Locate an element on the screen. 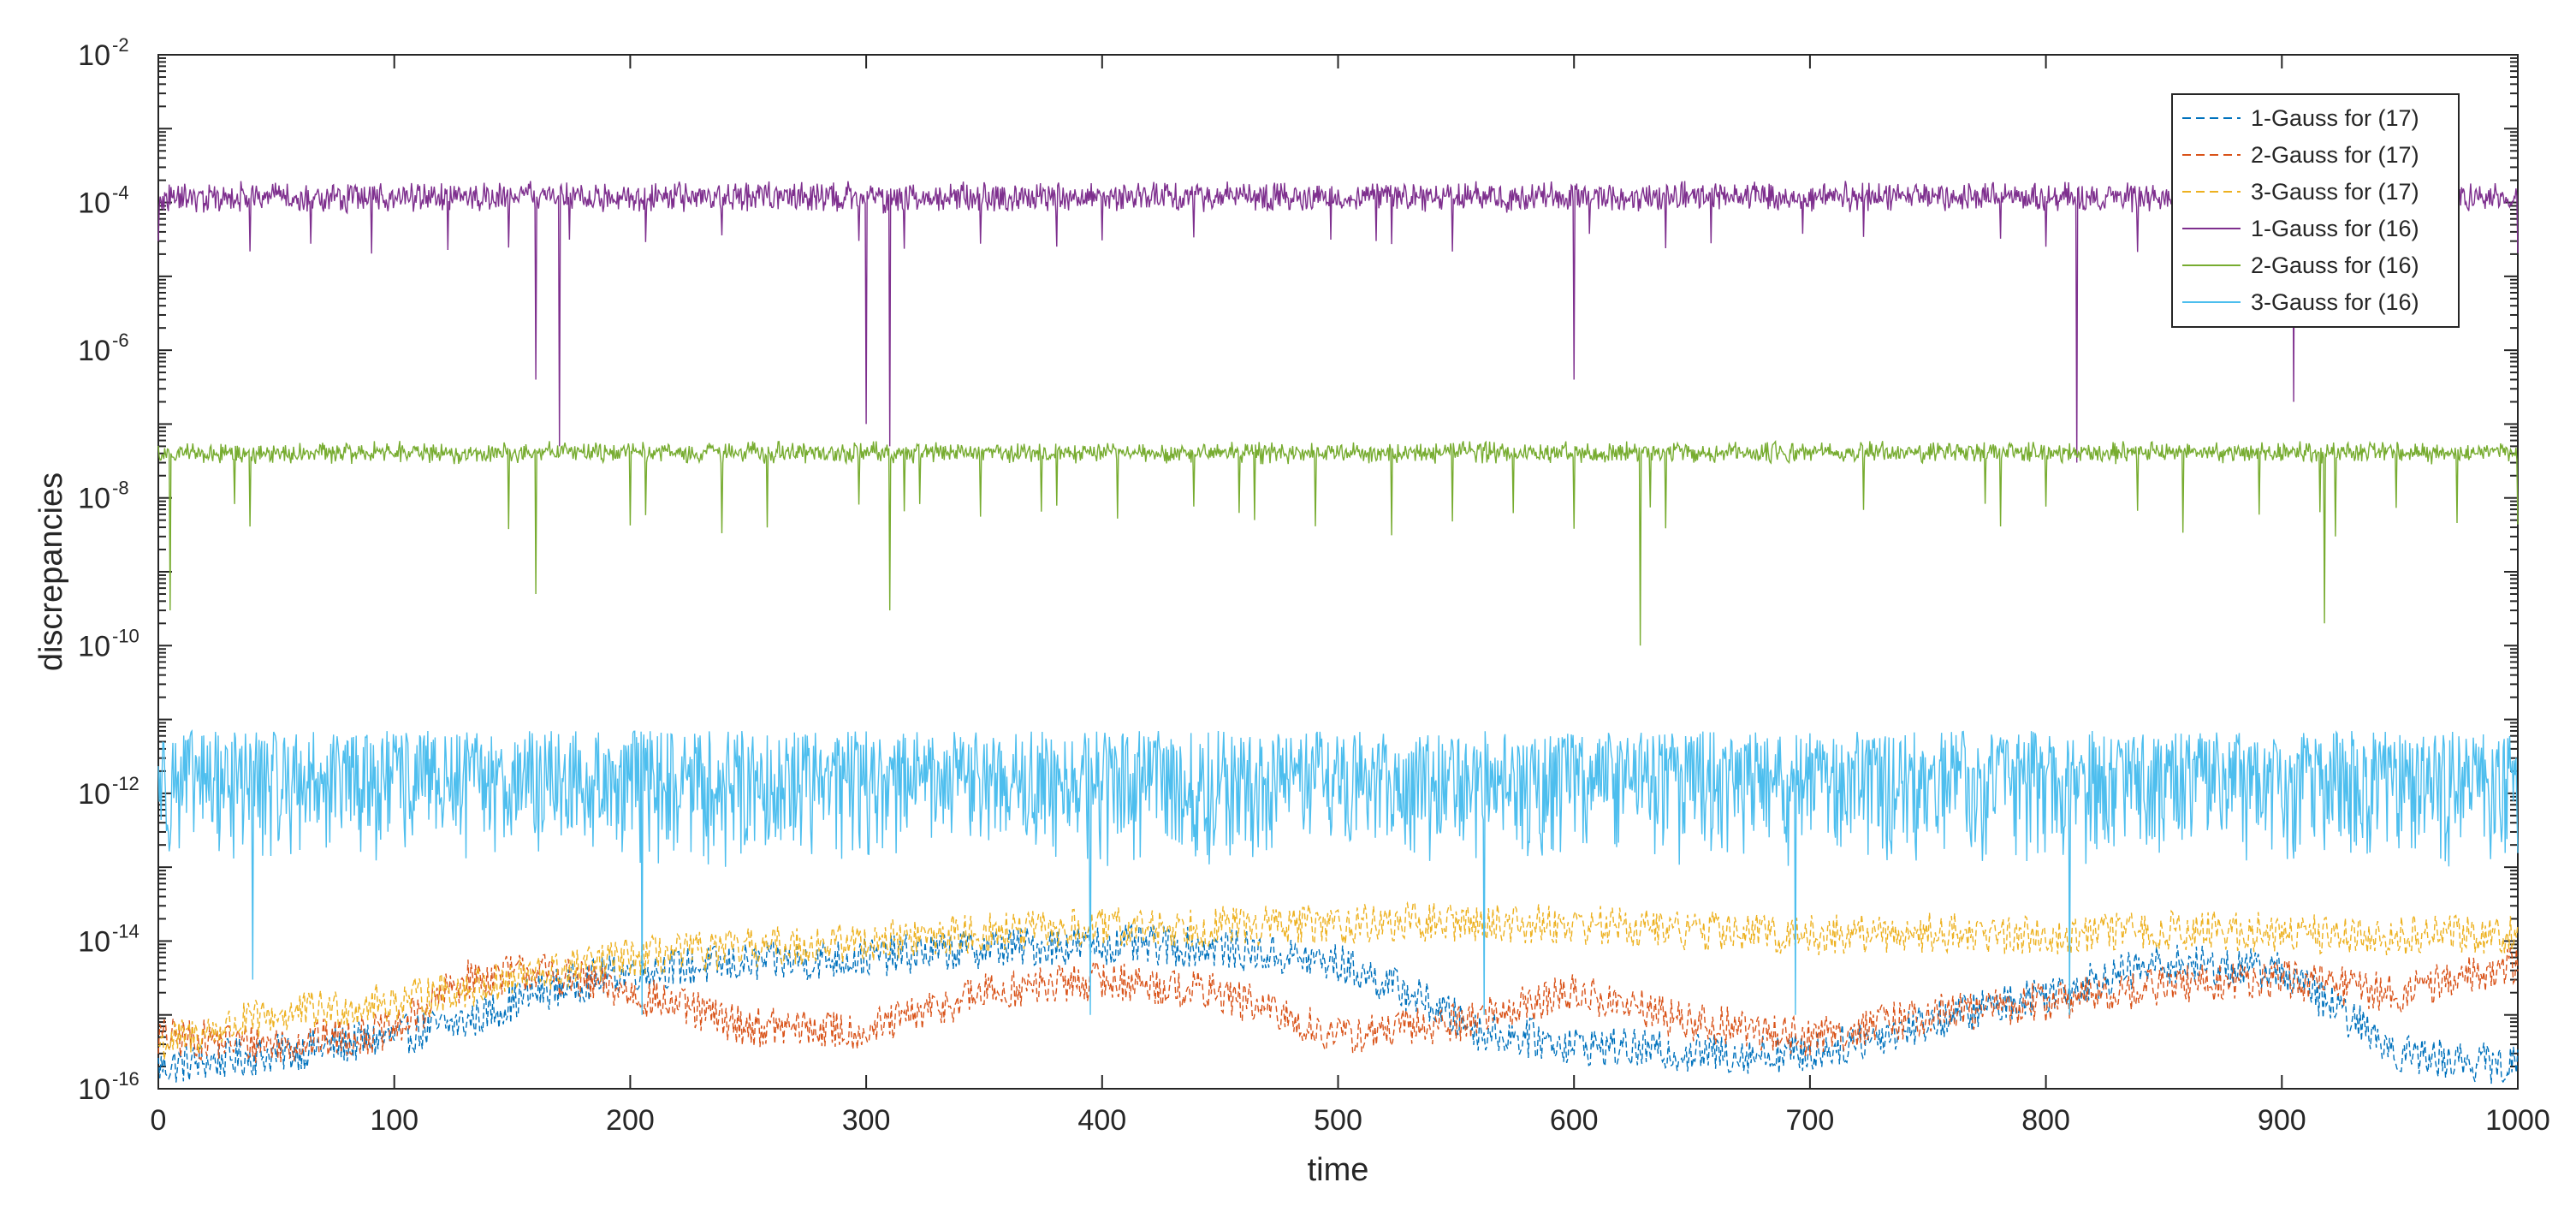 The height and width of the screenshot is (1218, 2576). legend-label: 3-Gauss for (16) is located at coordinates (2335, 302).